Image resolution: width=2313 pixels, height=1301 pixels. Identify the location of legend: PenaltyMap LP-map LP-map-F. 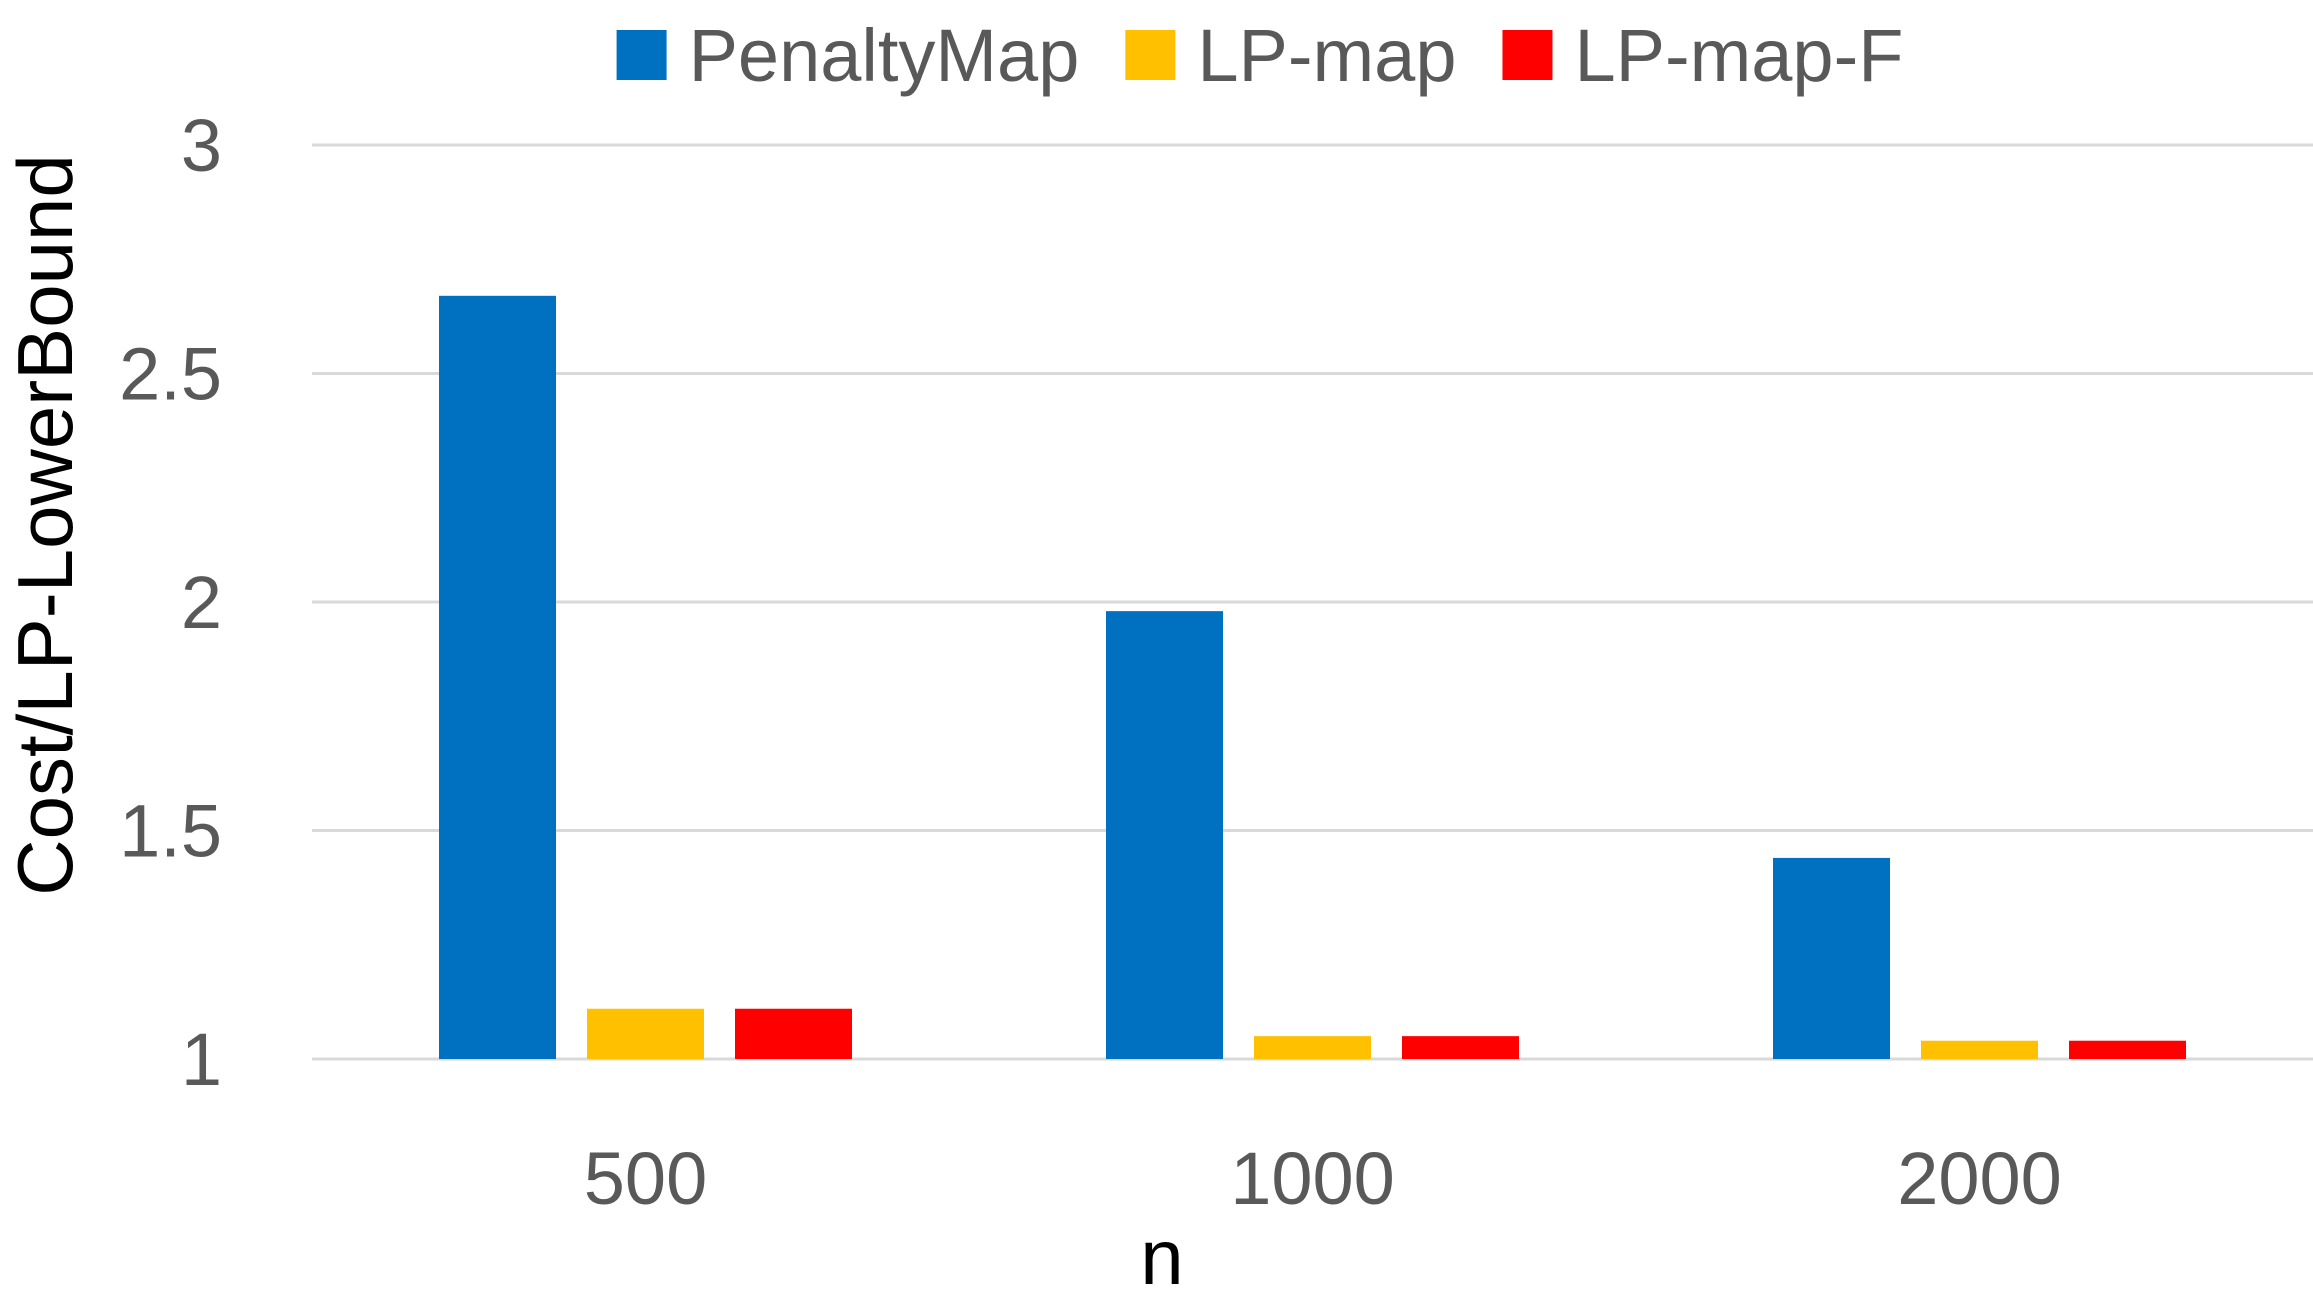
(1259, 55).